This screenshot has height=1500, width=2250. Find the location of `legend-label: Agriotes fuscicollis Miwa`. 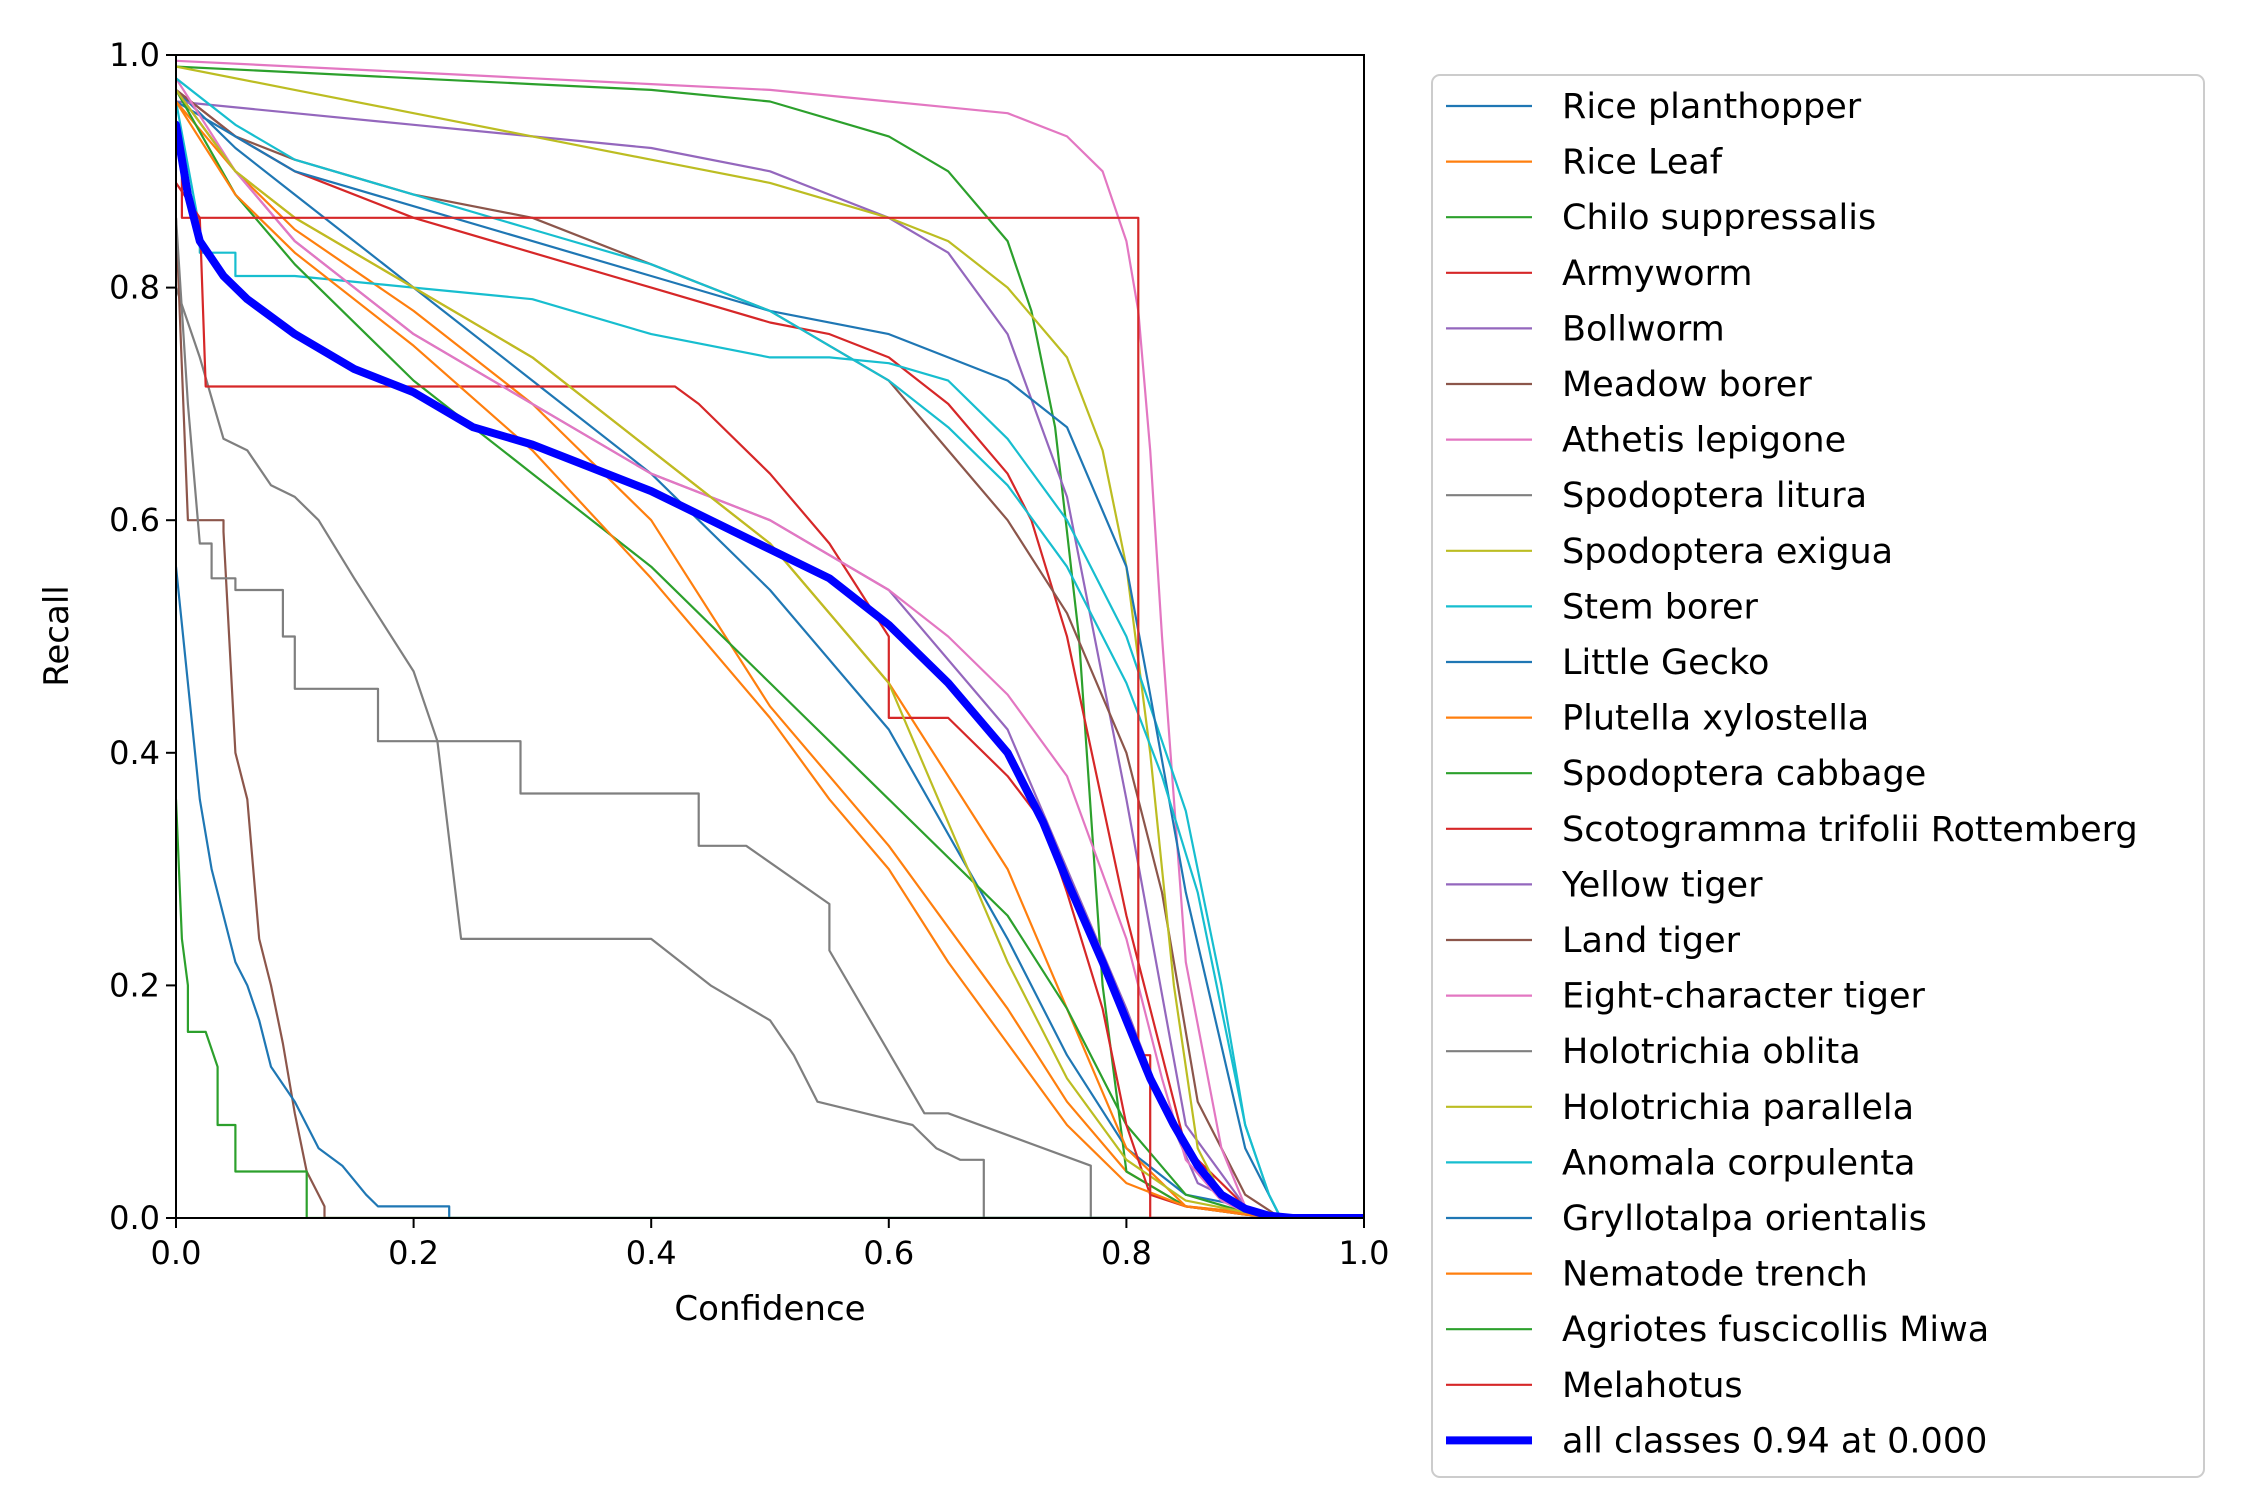

legend-label: Agriotes fuscicollis Miwa is located at coordinates (1775, 1330).